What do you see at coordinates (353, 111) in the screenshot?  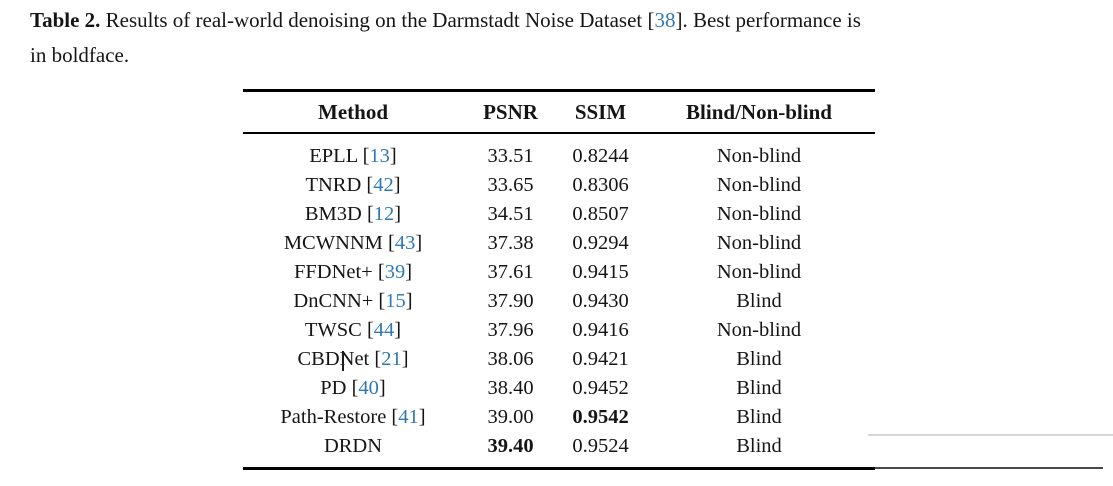 I see `col-header-method: Method` at bounding box center [353, 111].